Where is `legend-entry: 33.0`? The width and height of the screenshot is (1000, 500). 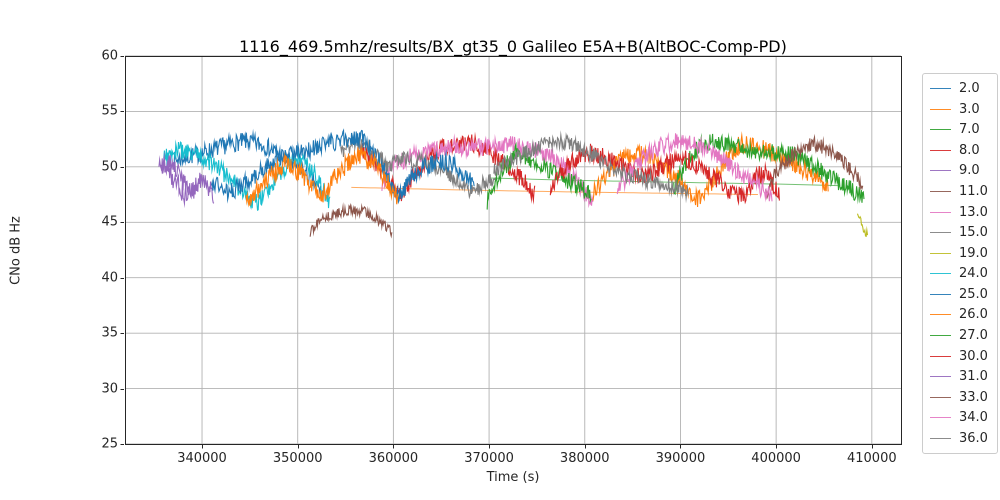 legend-entry: 33.0 is located at coordinates (963, 397).